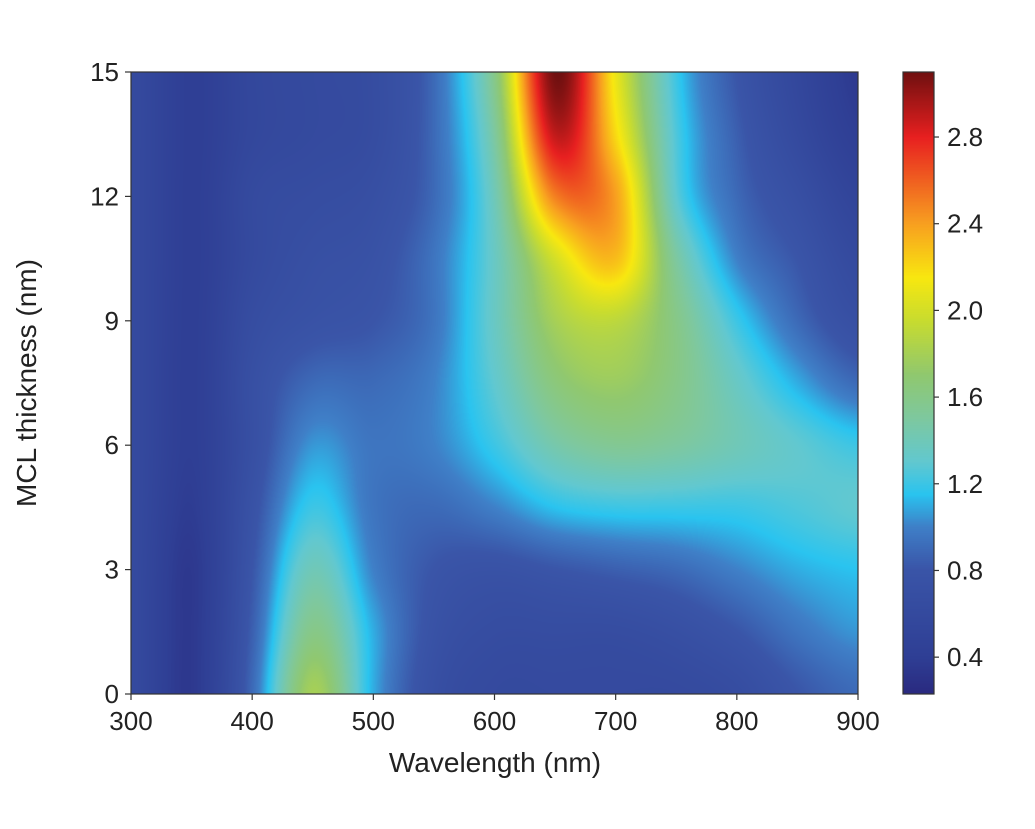 The image size is (1035, 829). I want to click on x-tick-label: 300, so click(130, 721).